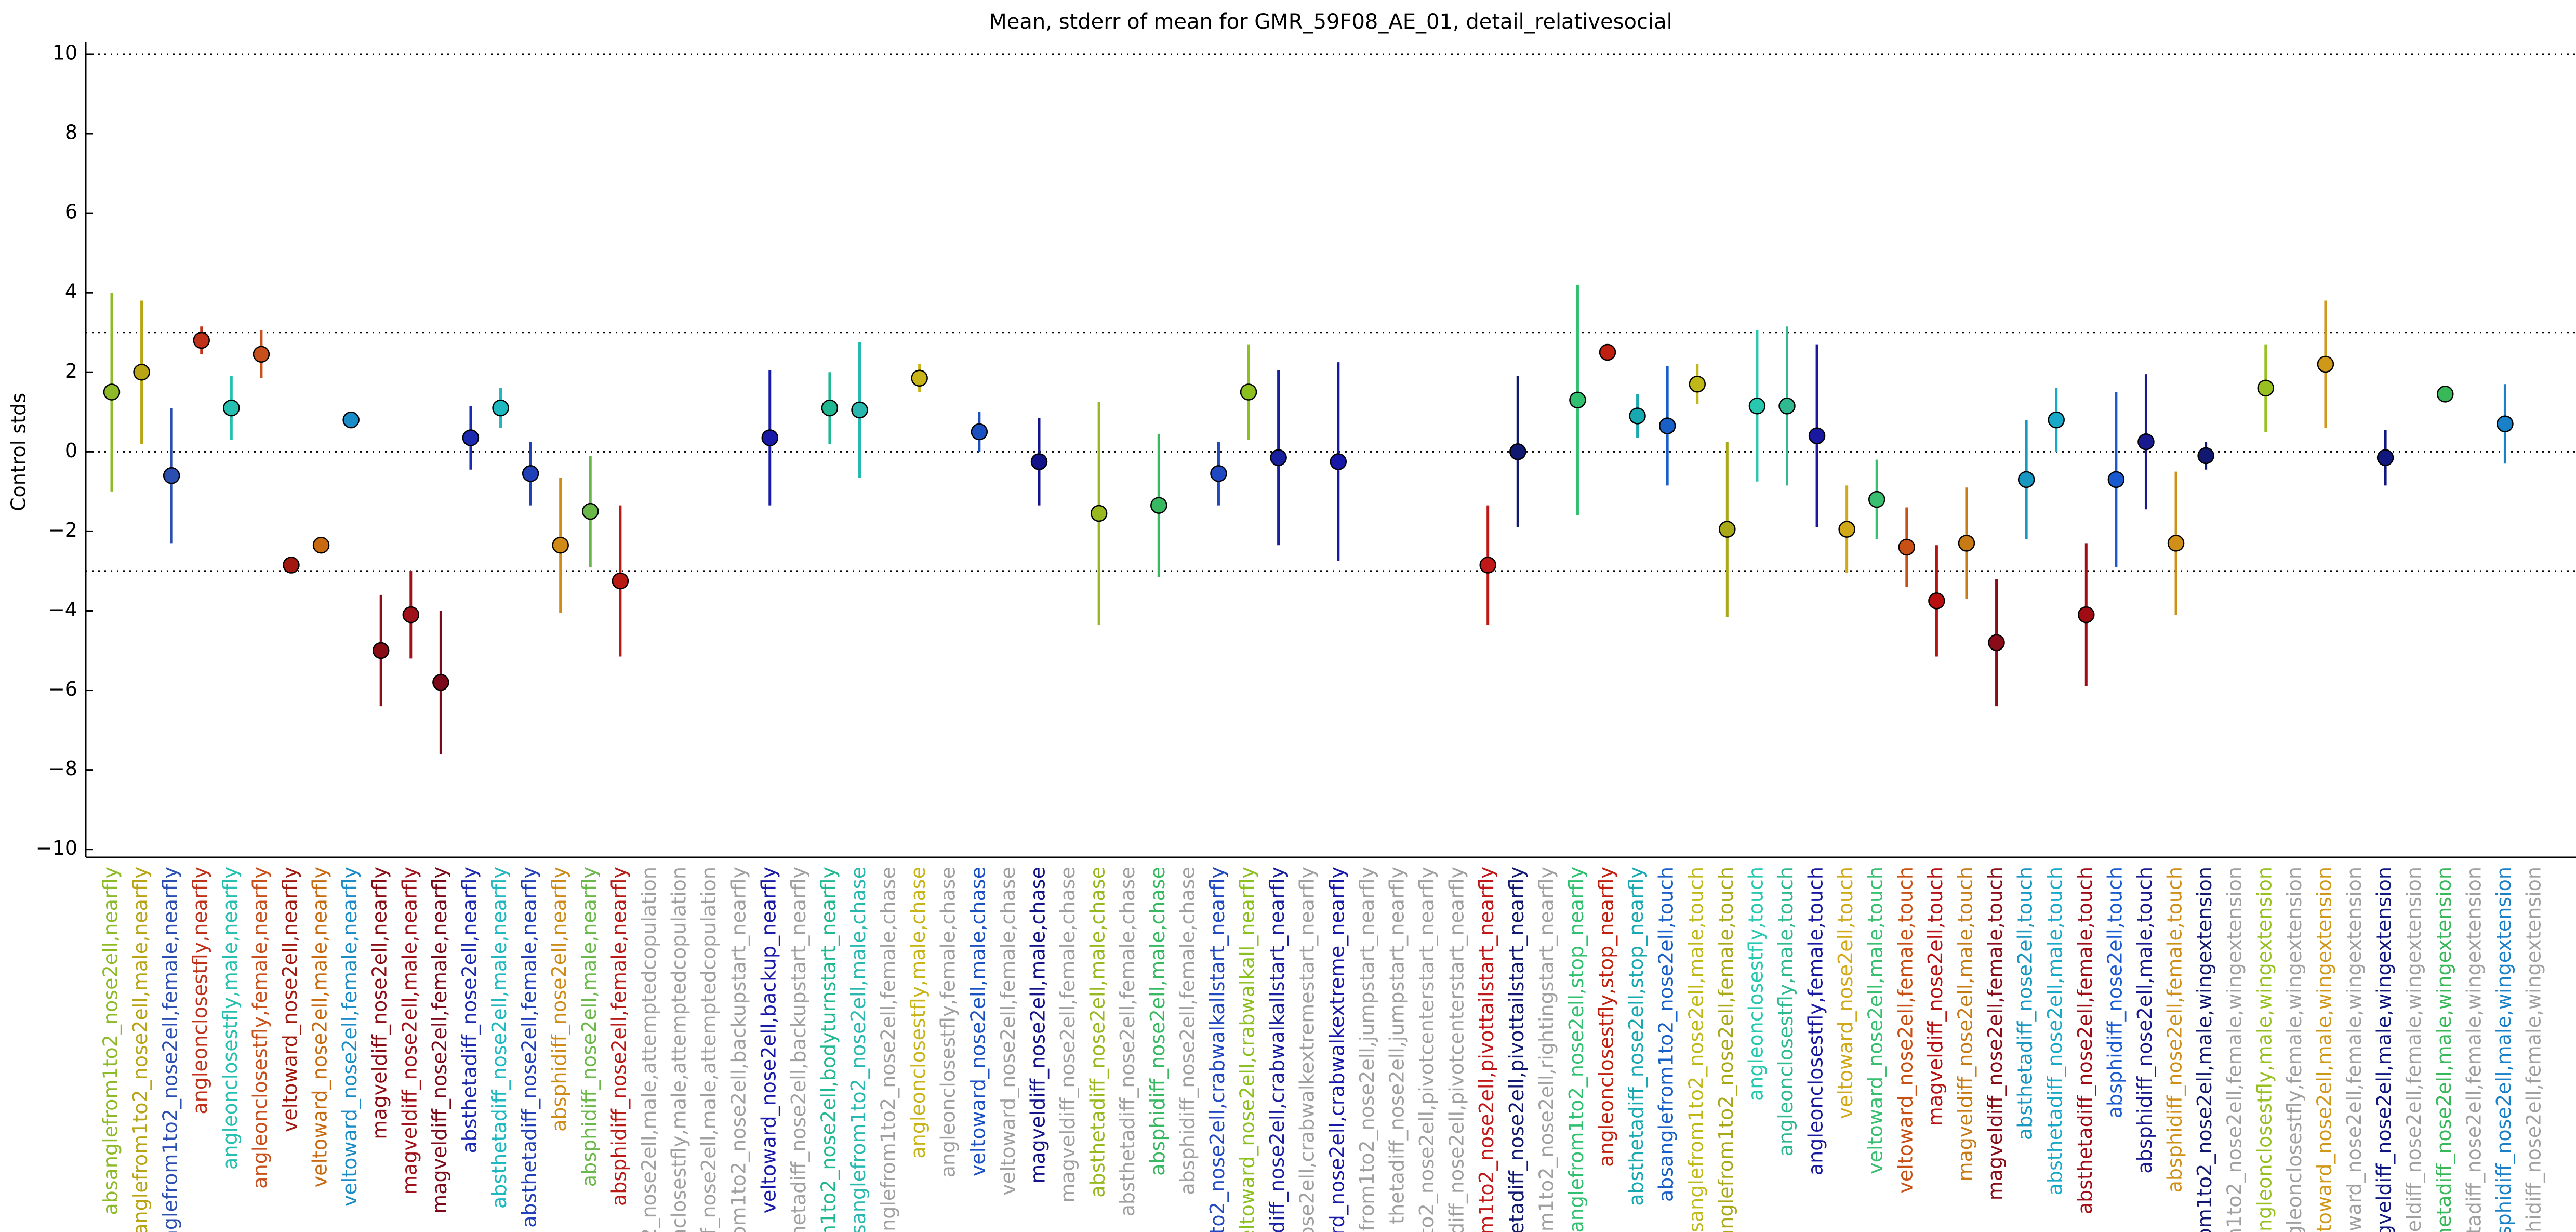 The height and width of the screenshot is (1232, 2576). Describe the element at coordinates (259, 1028) in the screenshot. I see `x-tick-label: angleonclosestfly,female,nearfly` at that location.